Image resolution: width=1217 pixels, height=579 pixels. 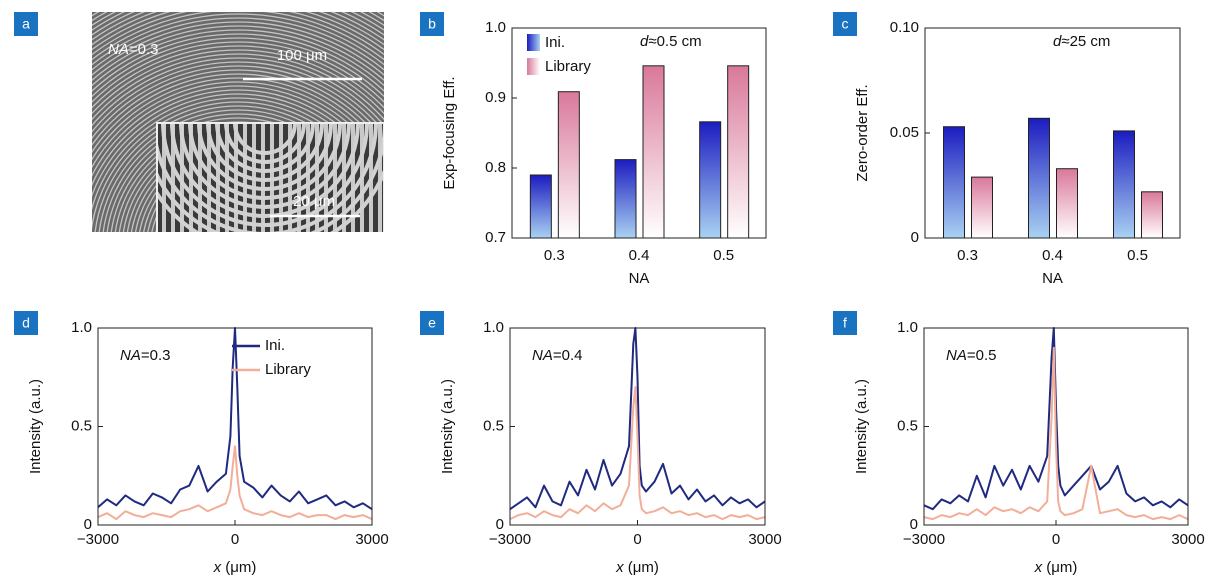 I want to click on scale-bar-label: 100 μm, so click(x=302, y=55).